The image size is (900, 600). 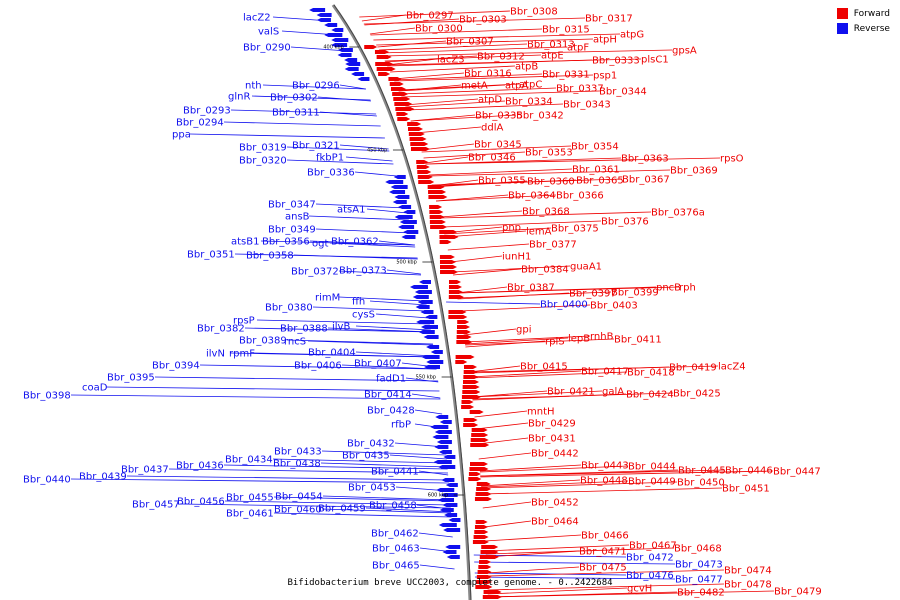 I want to click on forward-gene-label: ddlA, so click(x=492, y=128).